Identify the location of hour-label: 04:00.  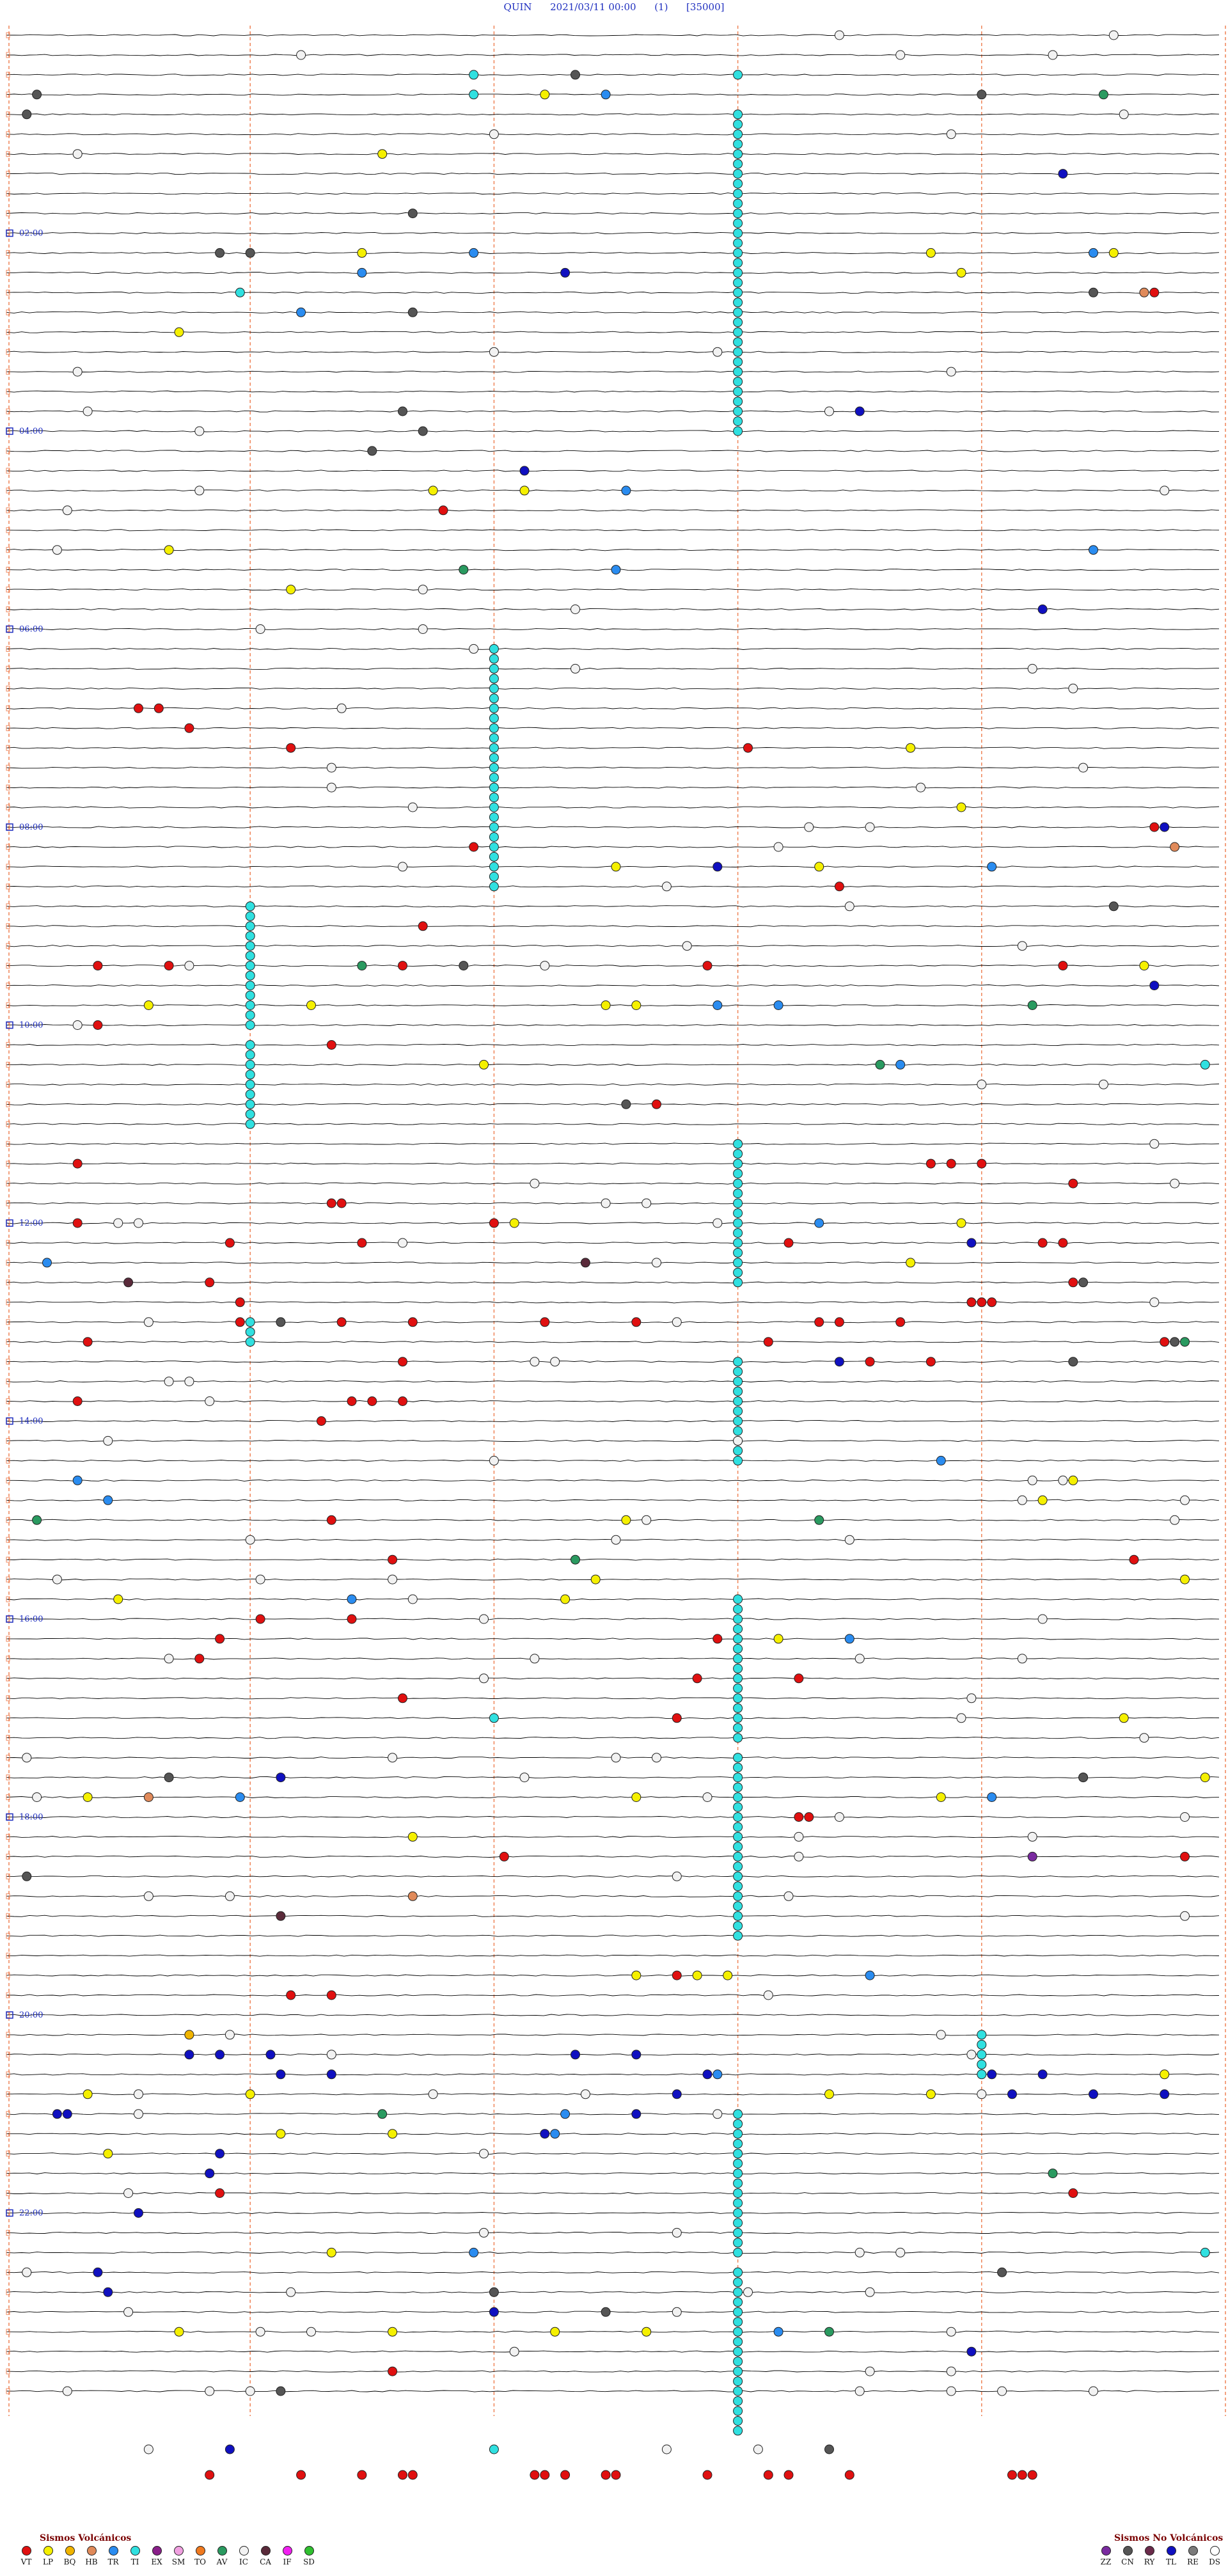
(31, 431).